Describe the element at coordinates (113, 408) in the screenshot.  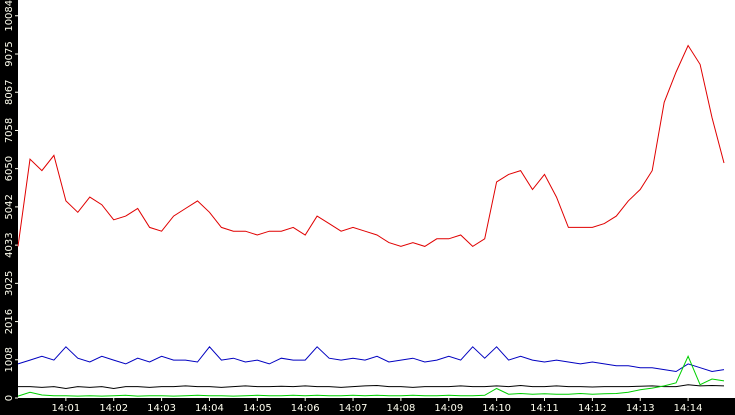
I see `x-tick-label: 14:02` at that location.